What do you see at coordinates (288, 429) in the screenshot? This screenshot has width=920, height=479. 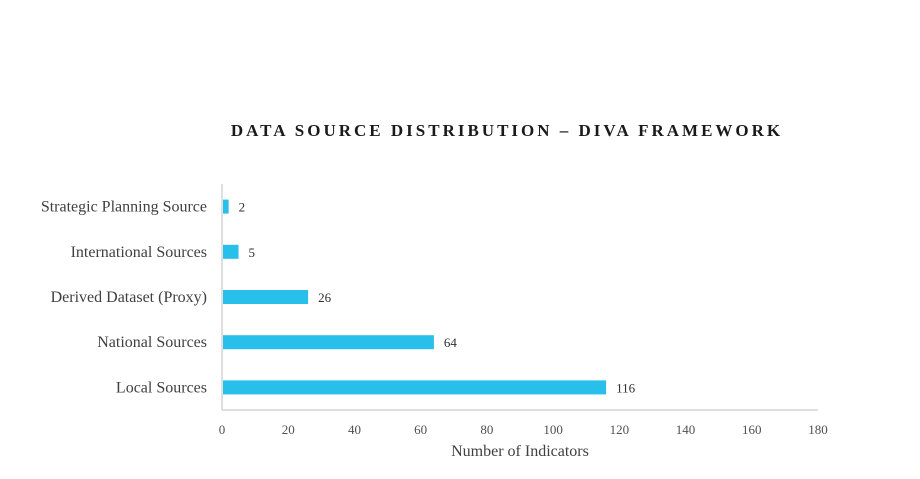 I see `x-tick-label: 20` at bounding box center [288, 429].